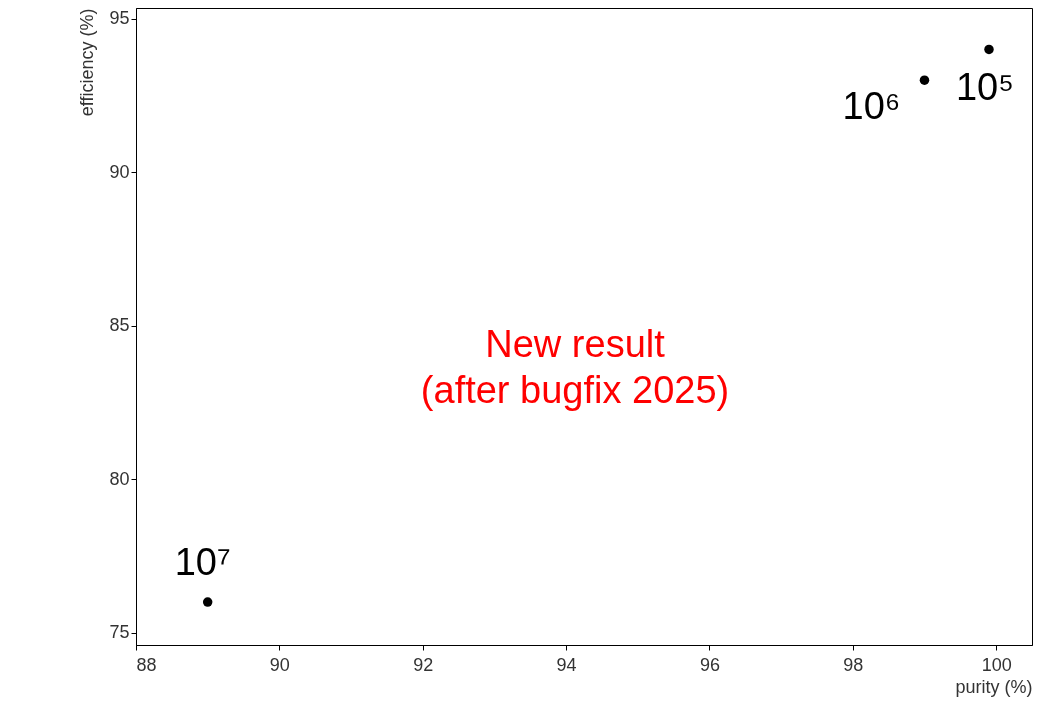 The image size is (1044, 706). Describe the element at coordinates (996, 664) in the screenshot. I see `x-tick-label: 100` at that location.